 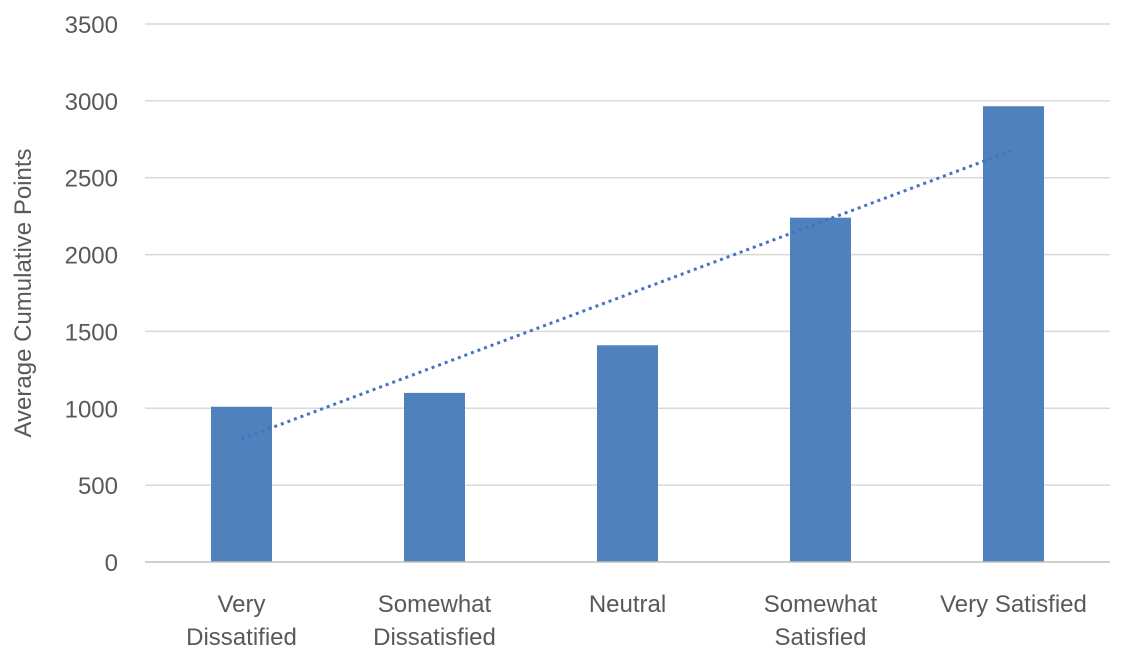 I want to click on x-category-label: Neutral, so click(x=627, y=604).